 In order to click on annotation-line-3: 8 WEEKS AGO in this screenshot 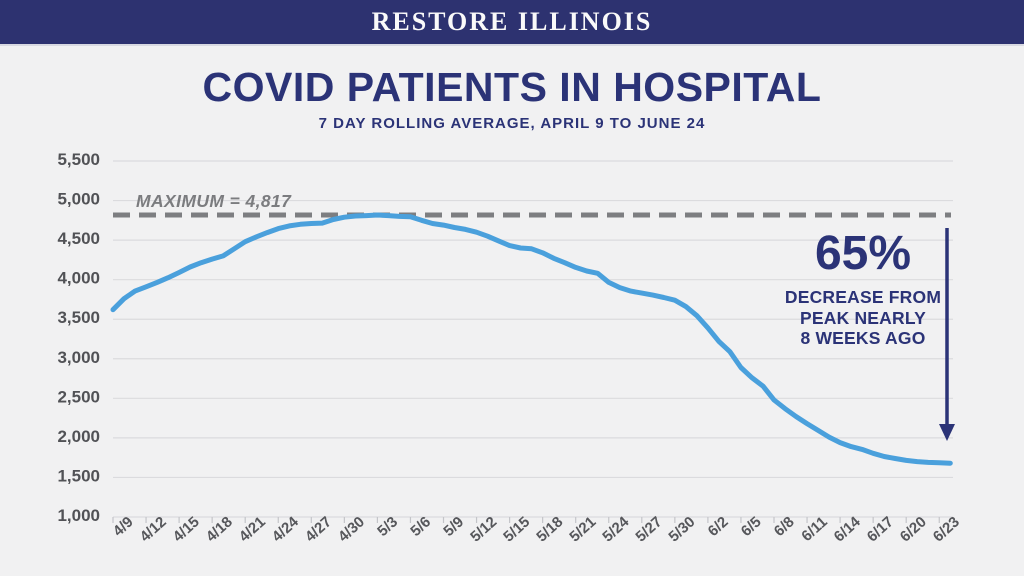, I will do `click(863, 338)`.